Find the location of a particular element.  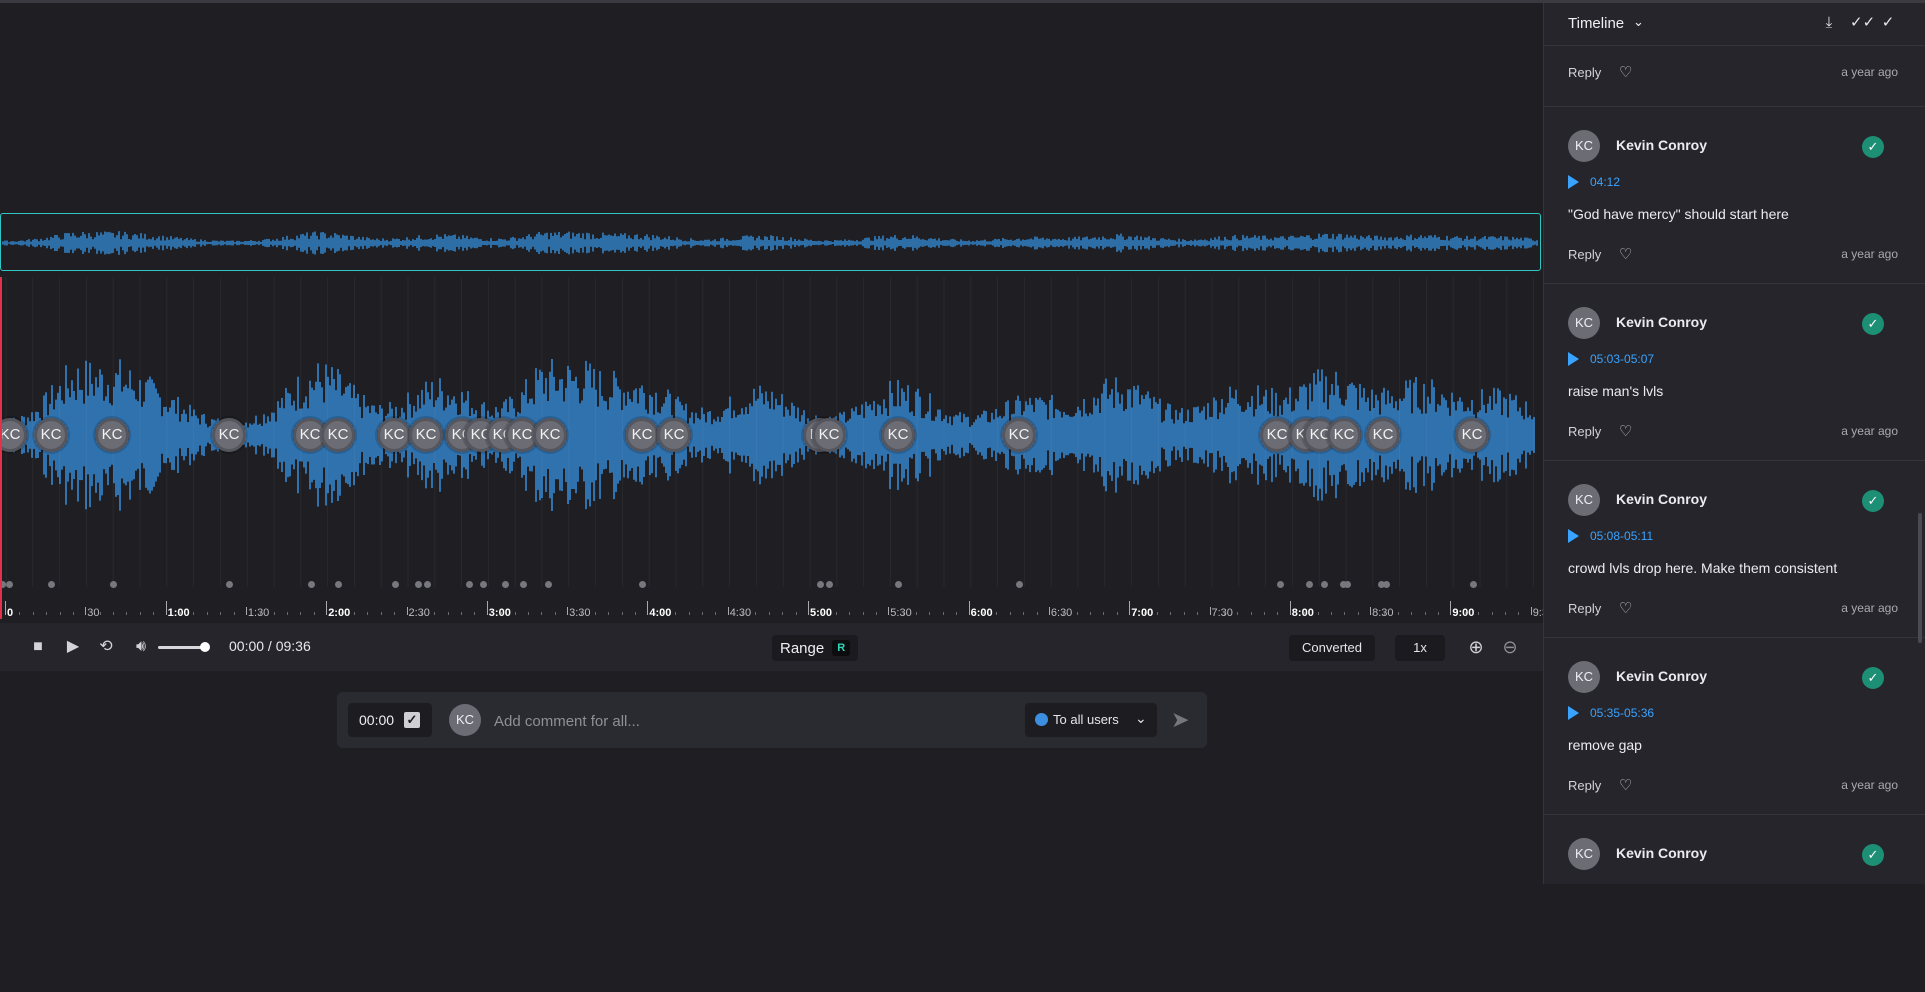

comment-timecode: 05:08-05:11 is located at coordinates (1622, 536).